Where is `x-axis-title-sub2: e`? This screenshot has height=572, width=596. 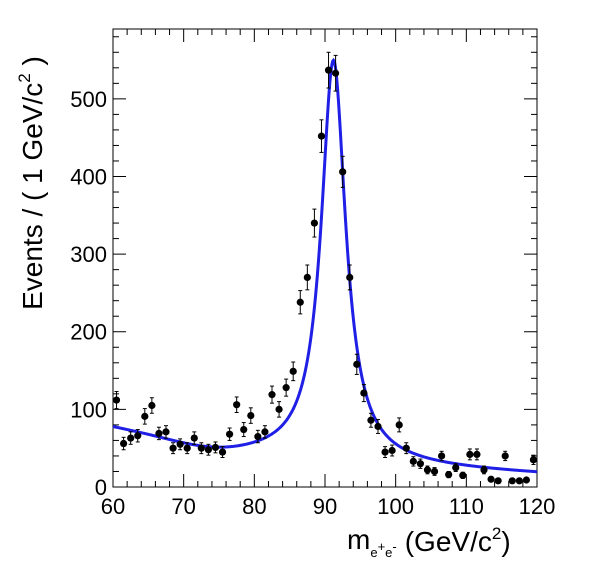 x-axis-title-sub2: e is located at coordinates (388, 552).